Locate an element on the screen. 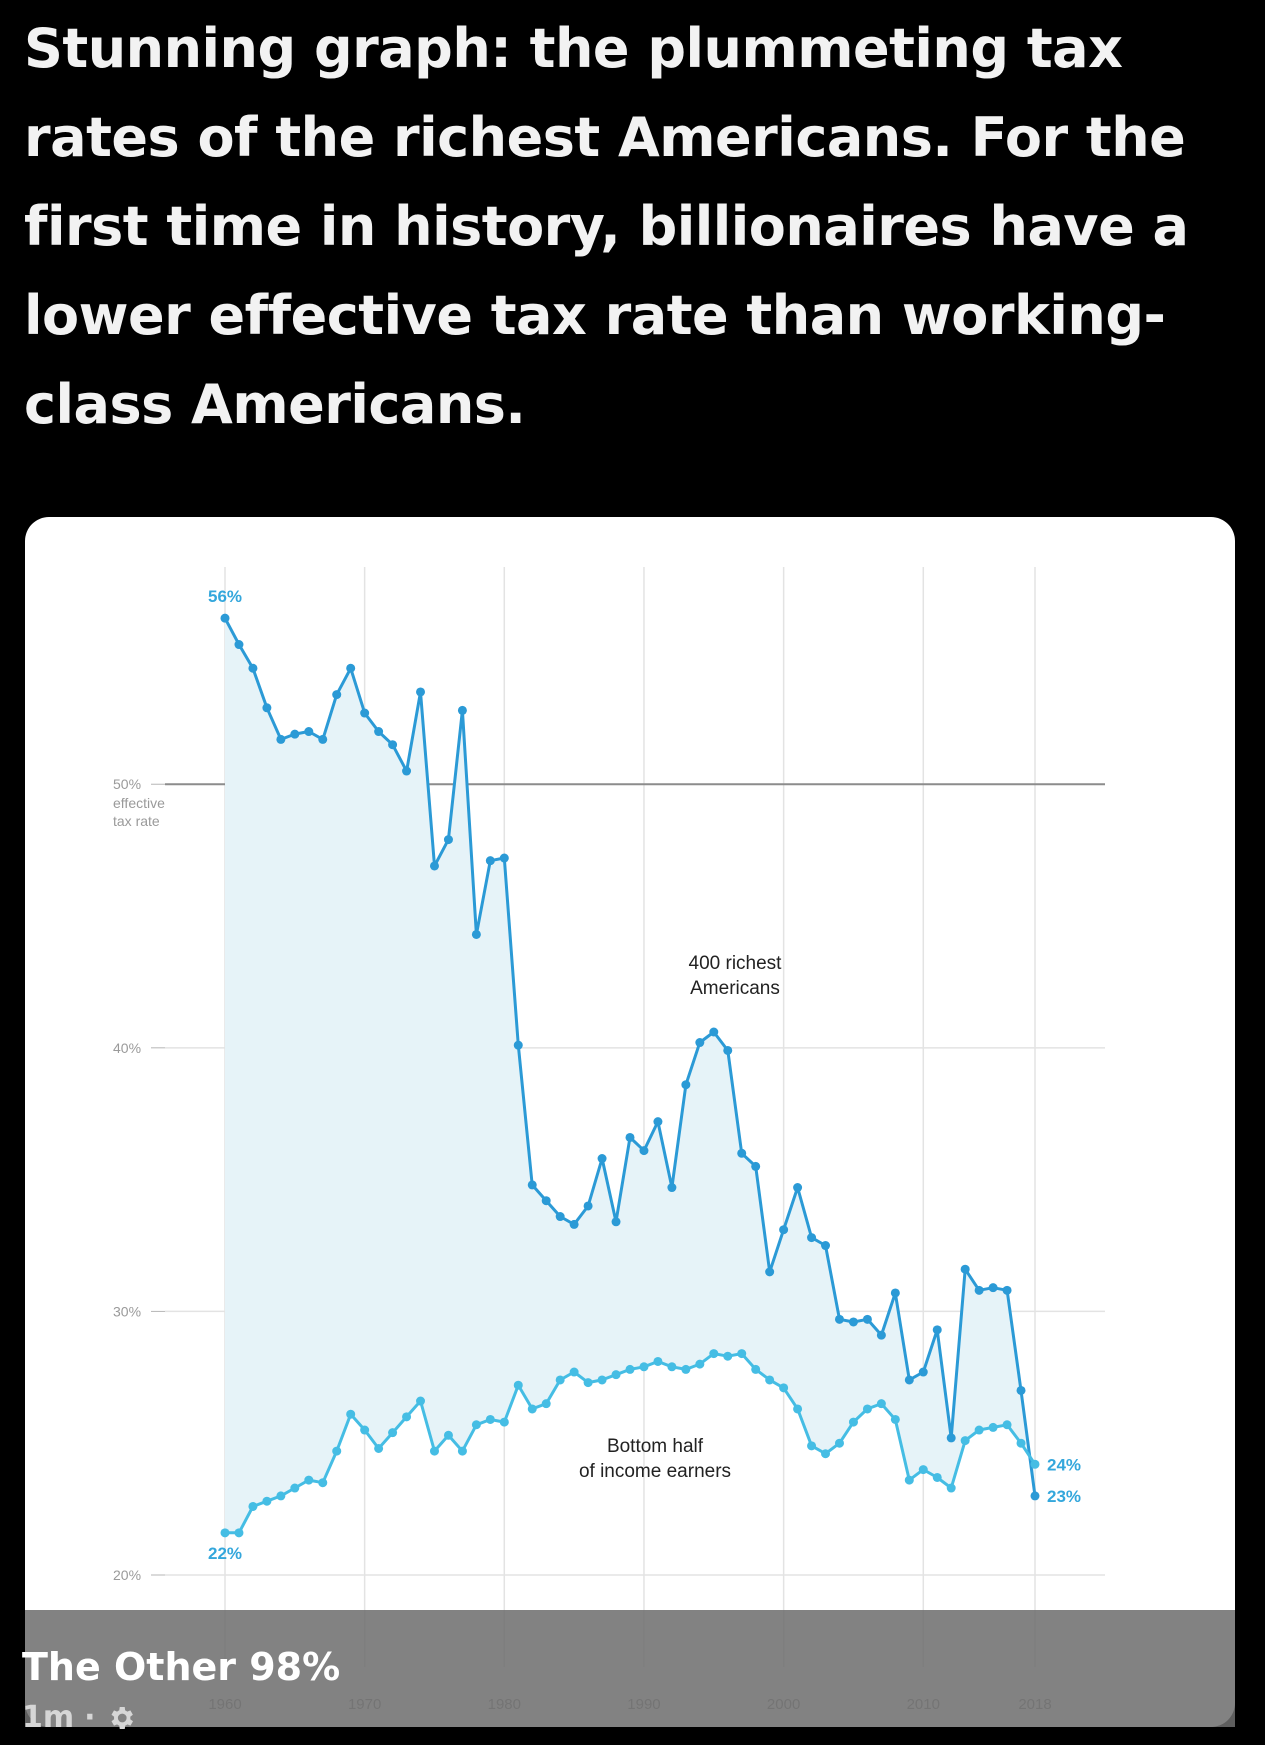 The image size is (1265, 1745). richest-series-label: 400 richest Americans is located at coordinates (736, 976).